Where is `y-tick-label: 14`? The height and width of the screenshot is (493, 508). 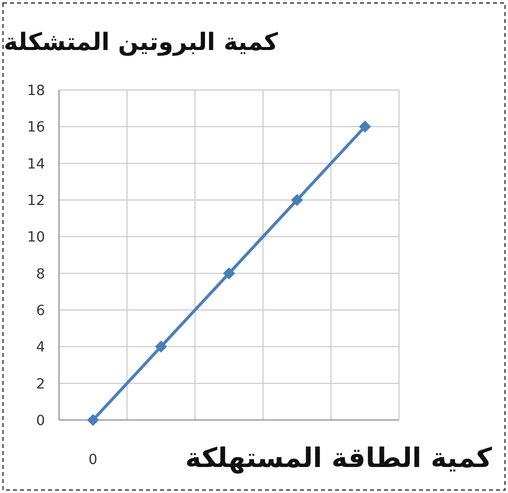
y-tick-label: 14 is located at coordinates (36, 164).